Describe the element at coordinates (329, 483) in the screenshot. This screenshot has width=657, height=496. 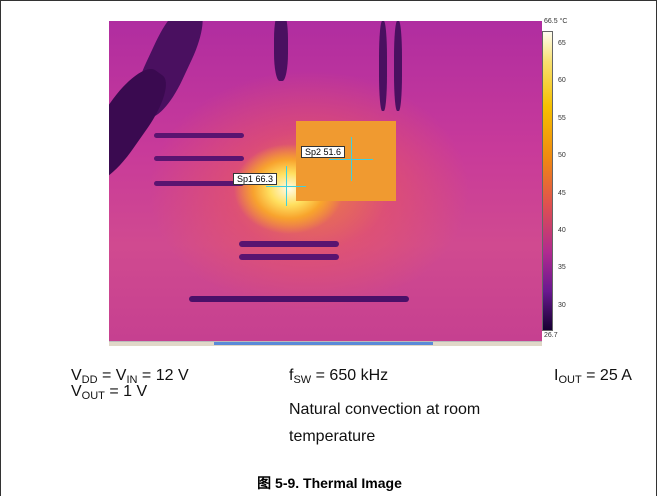
I see `caption: 图 5-9. Thermal Image` at that location.